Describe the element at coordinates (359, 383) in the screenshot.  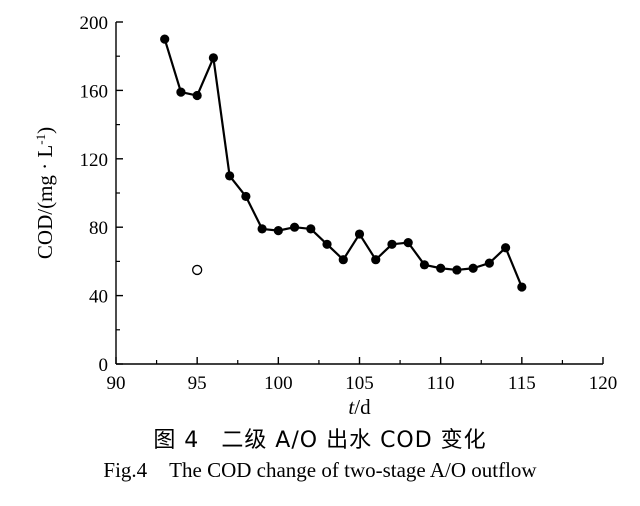
I see `x-tick-label: 105` at that location.